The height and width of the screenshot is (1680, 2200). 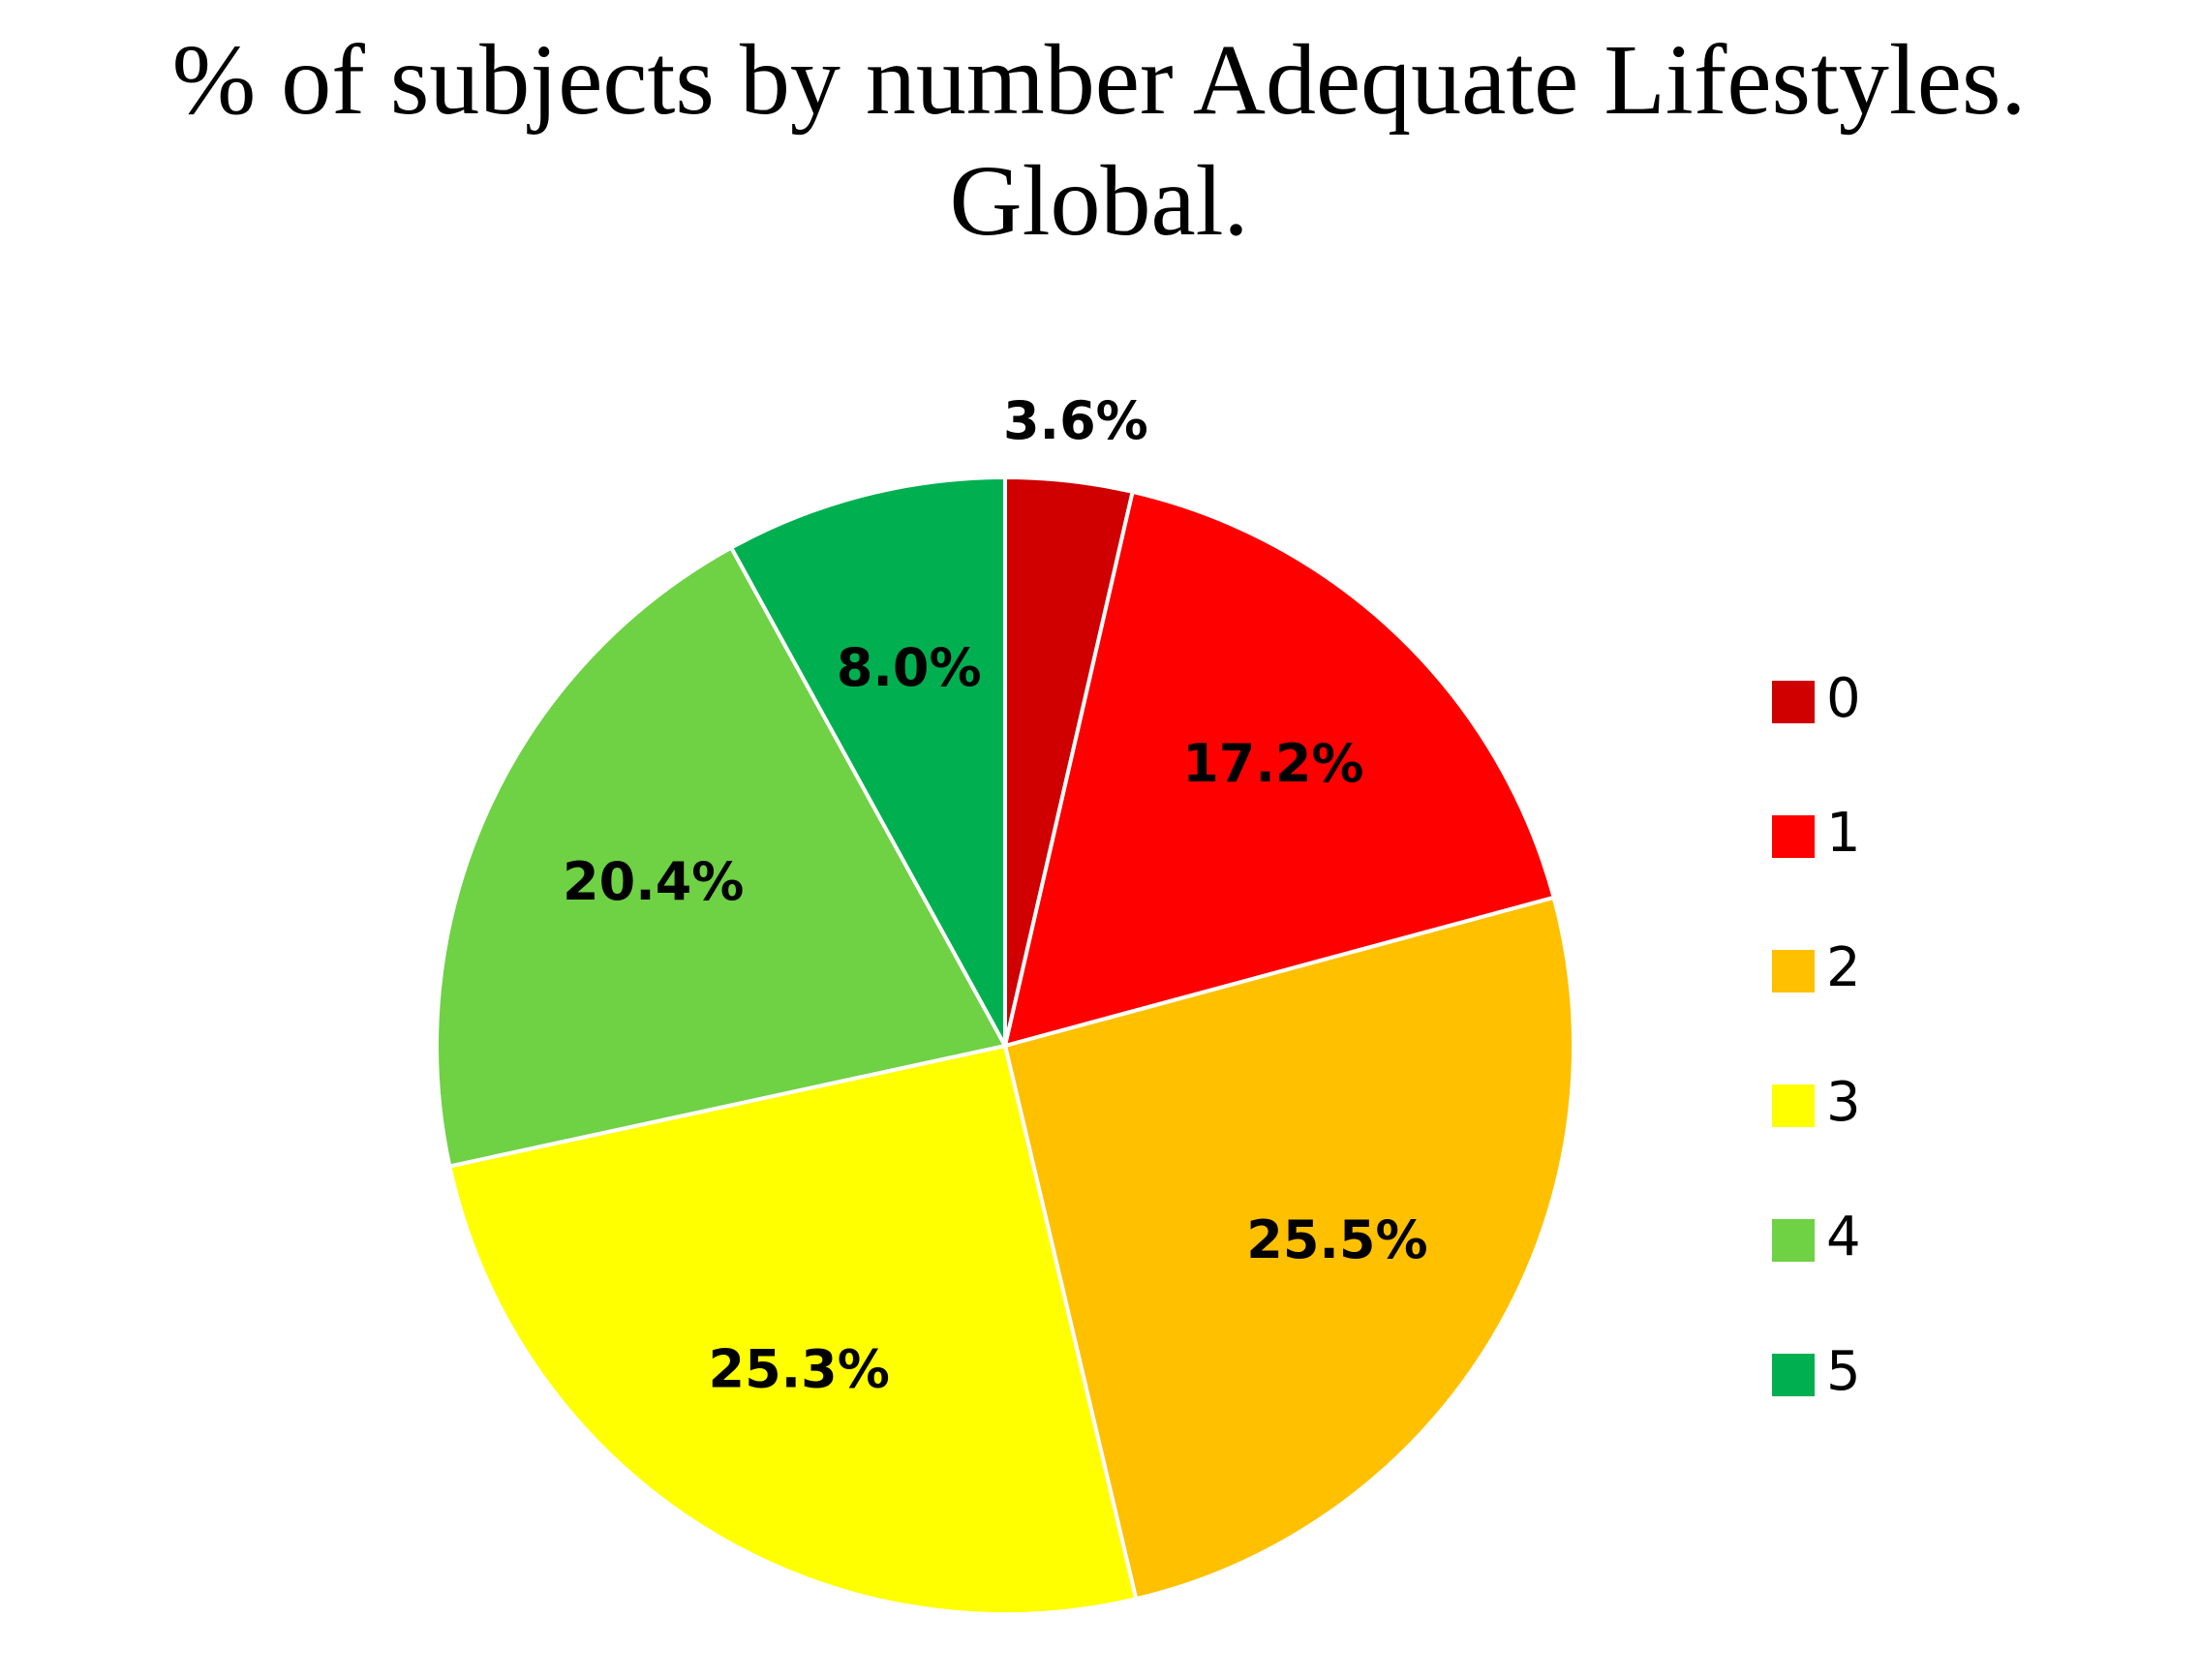 I want to click on legend-label: 1, so click(x=1843, y=834).